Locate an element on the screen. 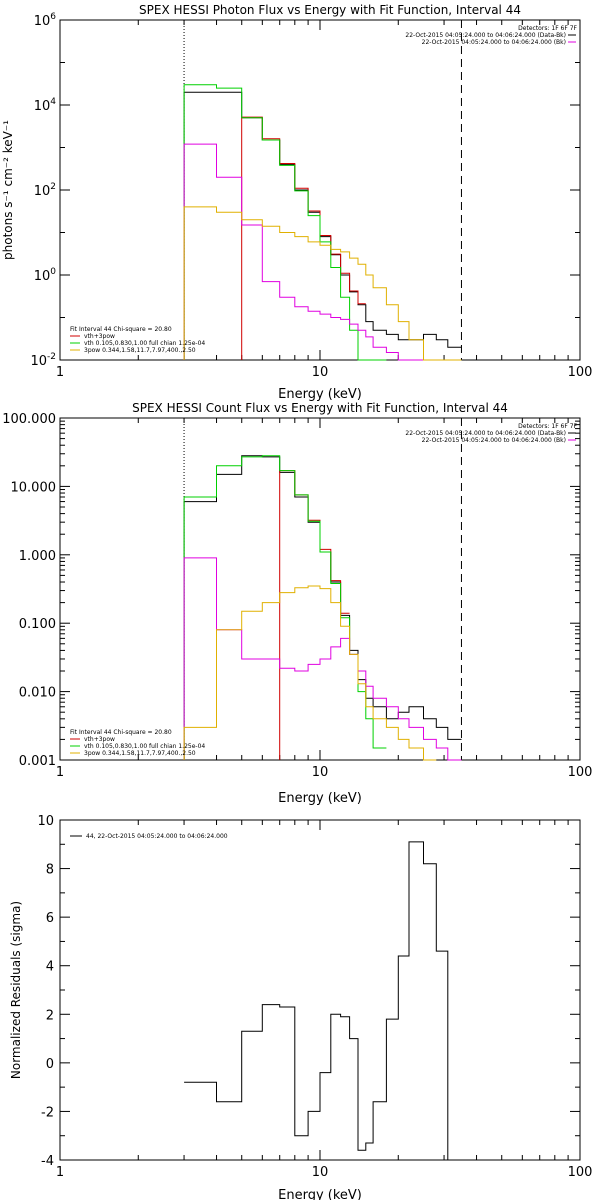 Image resolution: width=600 pixels, height=1200 pixels. y-axis-label: Normalized Residuals (sigma) is located at coordinates (16, 990).